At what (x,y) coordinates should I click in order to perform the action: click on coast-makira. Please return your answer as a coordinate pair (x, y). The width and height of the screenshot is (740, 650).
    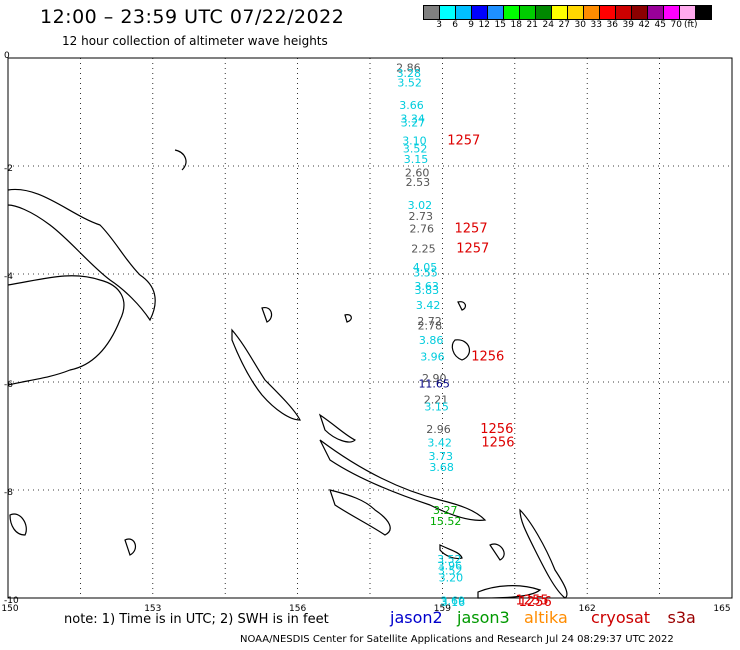
    Looking at the image, I should click on (509, 592).